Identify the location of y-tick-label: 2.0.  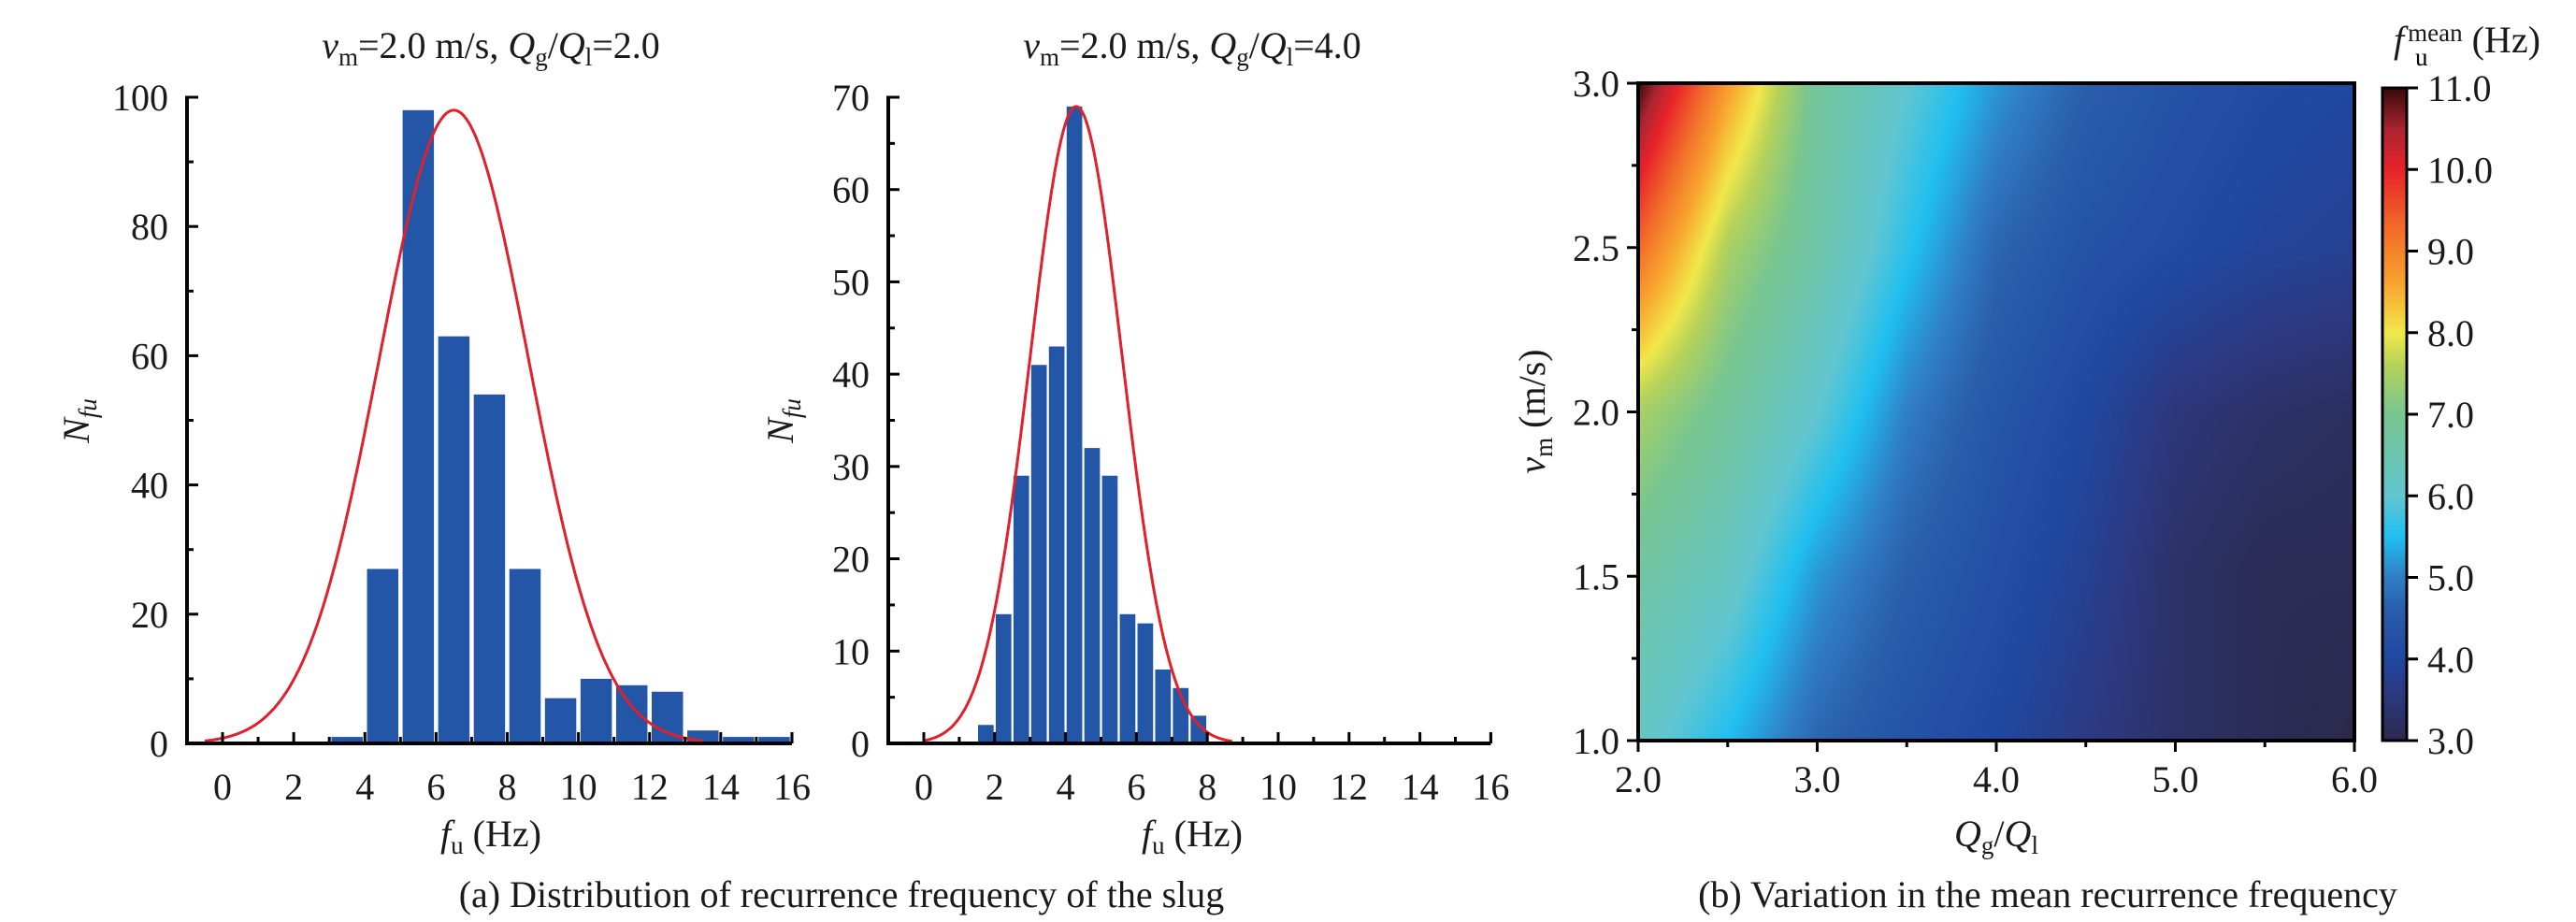
(1596, 413).